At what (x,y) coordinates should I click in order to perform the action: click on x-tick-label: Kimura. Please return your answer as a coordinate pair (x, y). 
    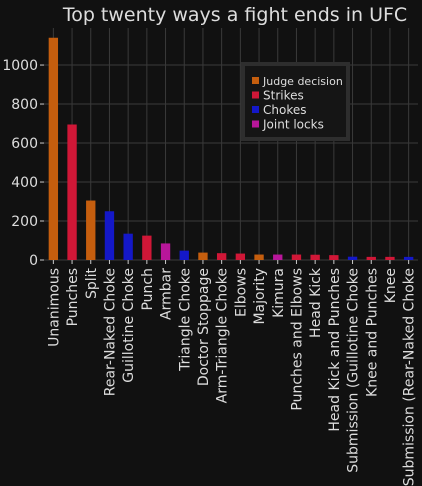
    Looking at the image, I should click on (279, 293).